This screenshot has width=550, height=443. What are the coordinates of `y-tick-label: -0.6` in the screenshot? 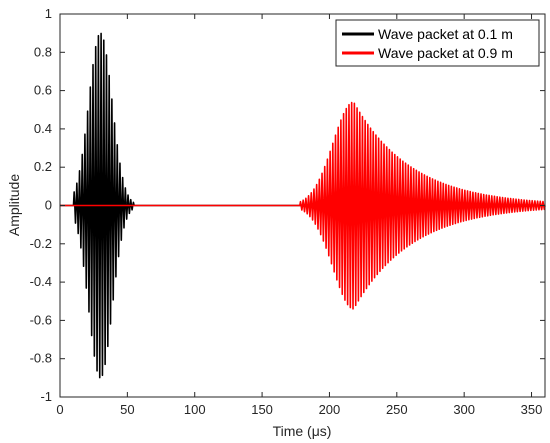 It's located at (41, 319).